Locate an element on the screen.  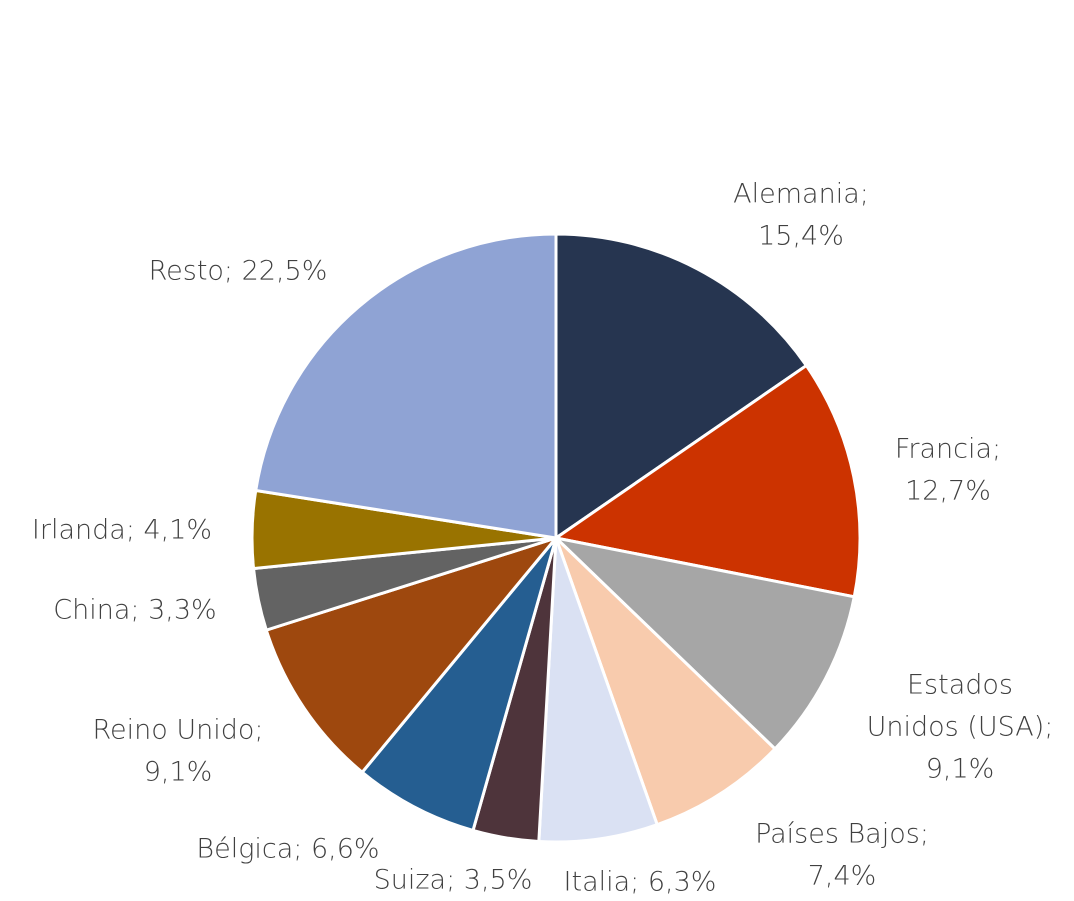
data-label-line: Francia; is located at coordinates (948, 449).